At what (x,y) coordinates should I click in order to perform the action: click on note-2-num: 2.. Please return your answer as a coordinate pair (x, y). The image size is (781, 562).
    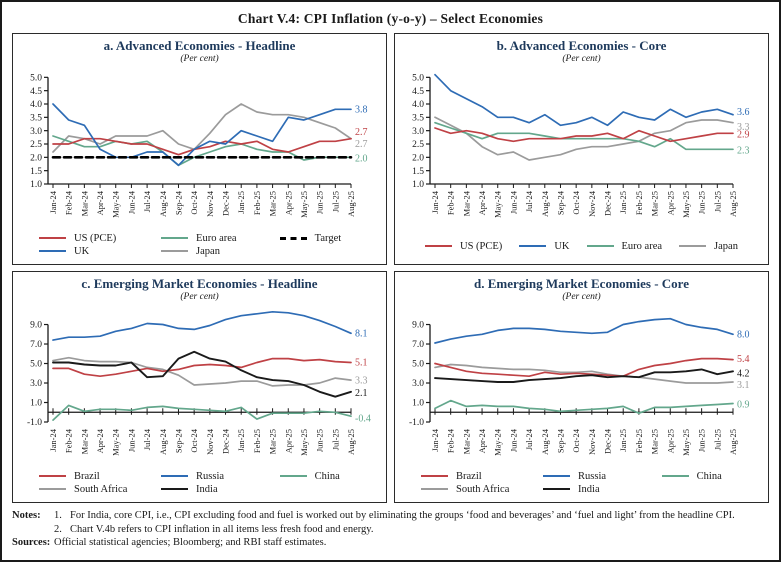
    Looking at the image, I should click on (58, 529).